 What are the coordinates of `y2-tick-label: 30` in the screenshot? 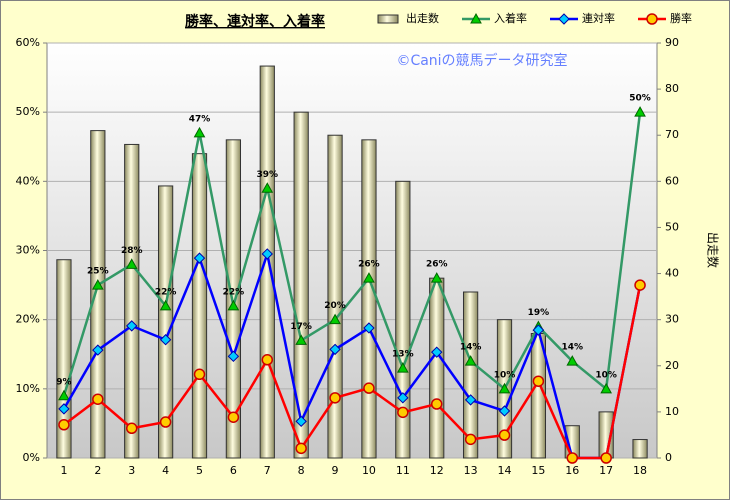 It's located at (672, 319).